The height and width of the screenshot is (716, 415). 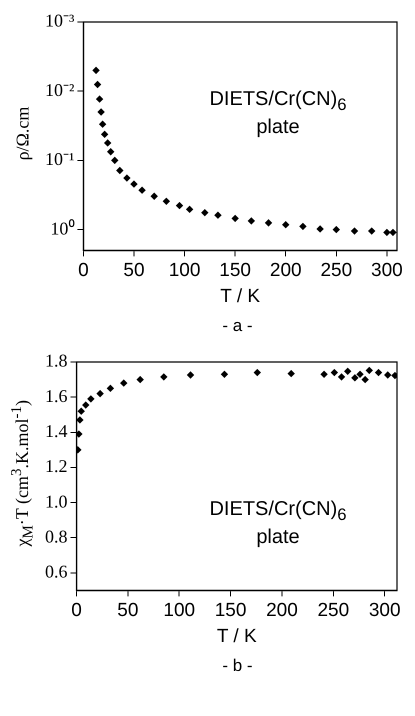 I want to click on y-tick-label: 1.0, so click(x=56, y=501).